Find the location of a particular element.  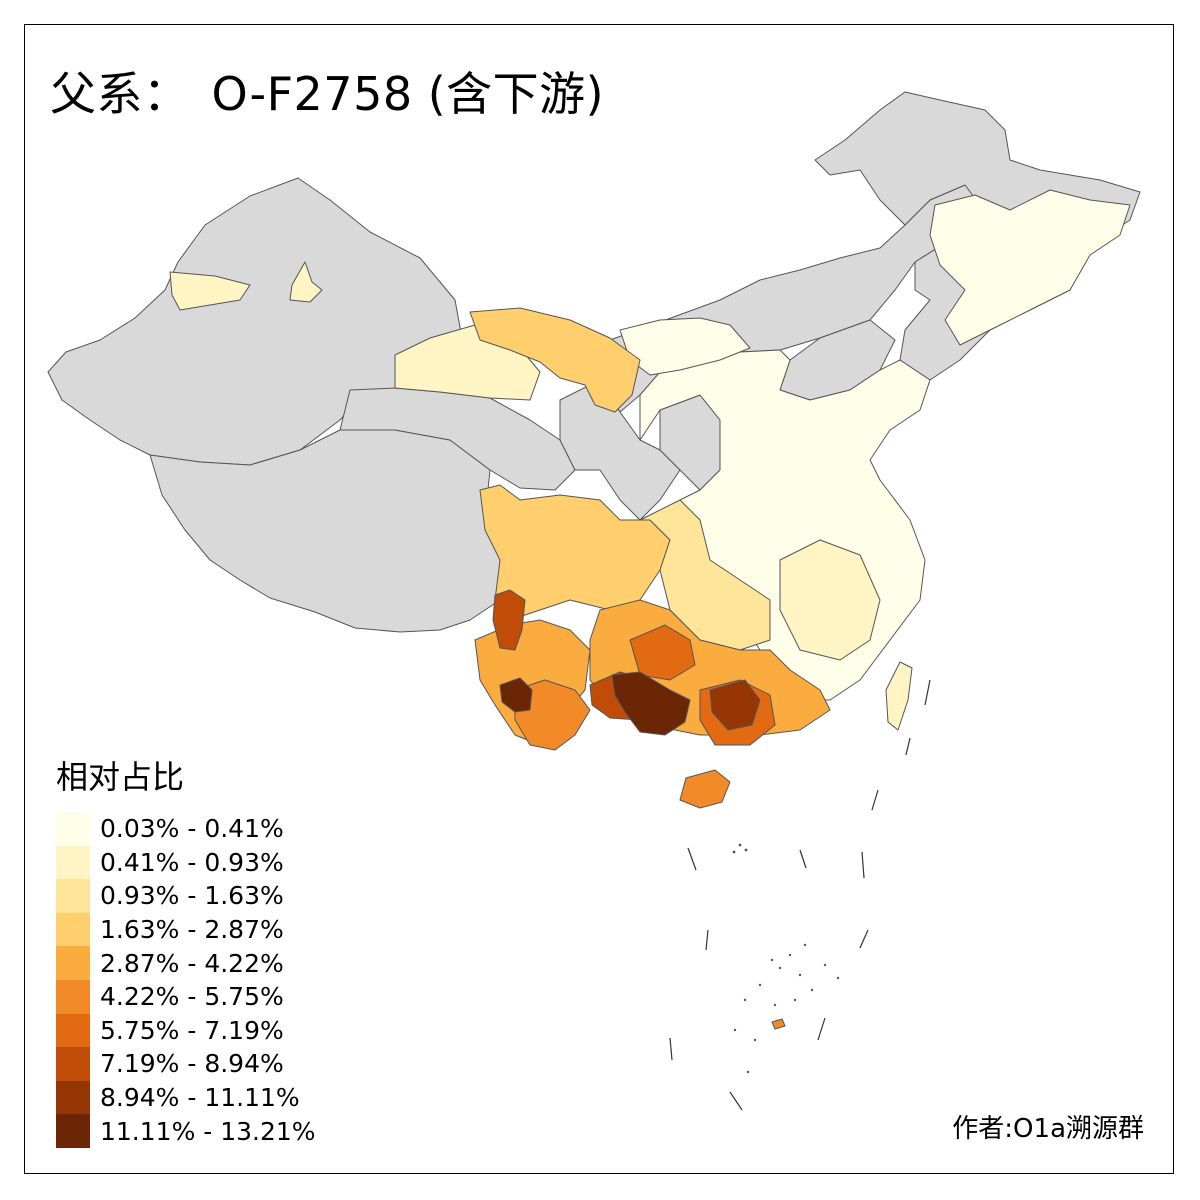

region-yunnan-northwest is located at coordinates (509, 620).